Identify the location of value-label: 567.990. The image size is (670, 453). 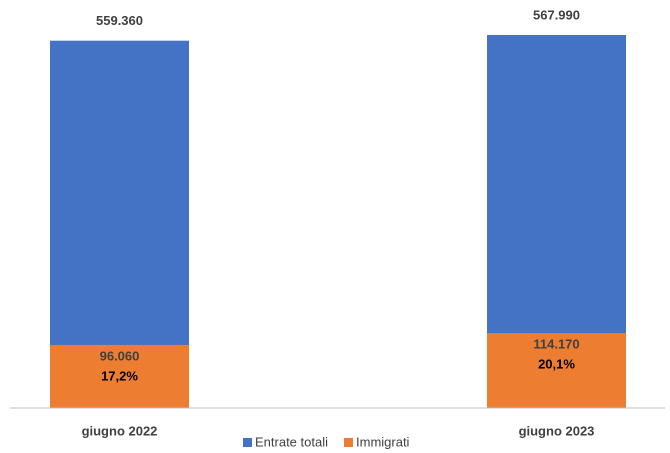
(556, 14).